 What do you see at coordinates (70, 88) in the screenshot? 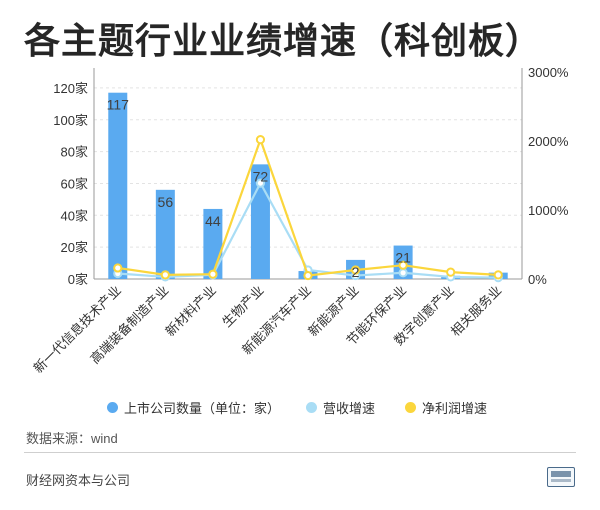
I see `y-left-tick-label: 120家` at bounding box center [70, 88].